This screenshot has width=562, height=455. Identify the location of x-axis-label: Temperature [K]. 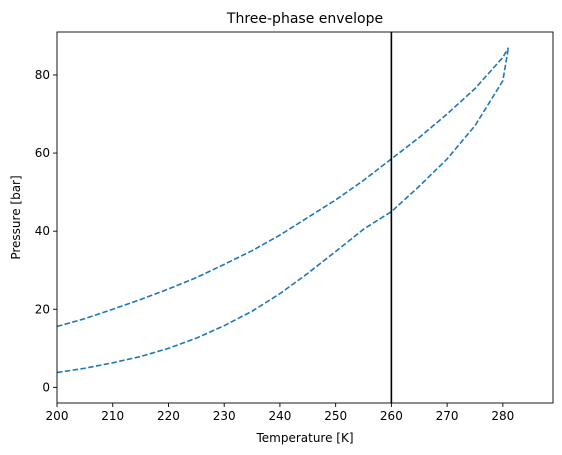
(304, 438).